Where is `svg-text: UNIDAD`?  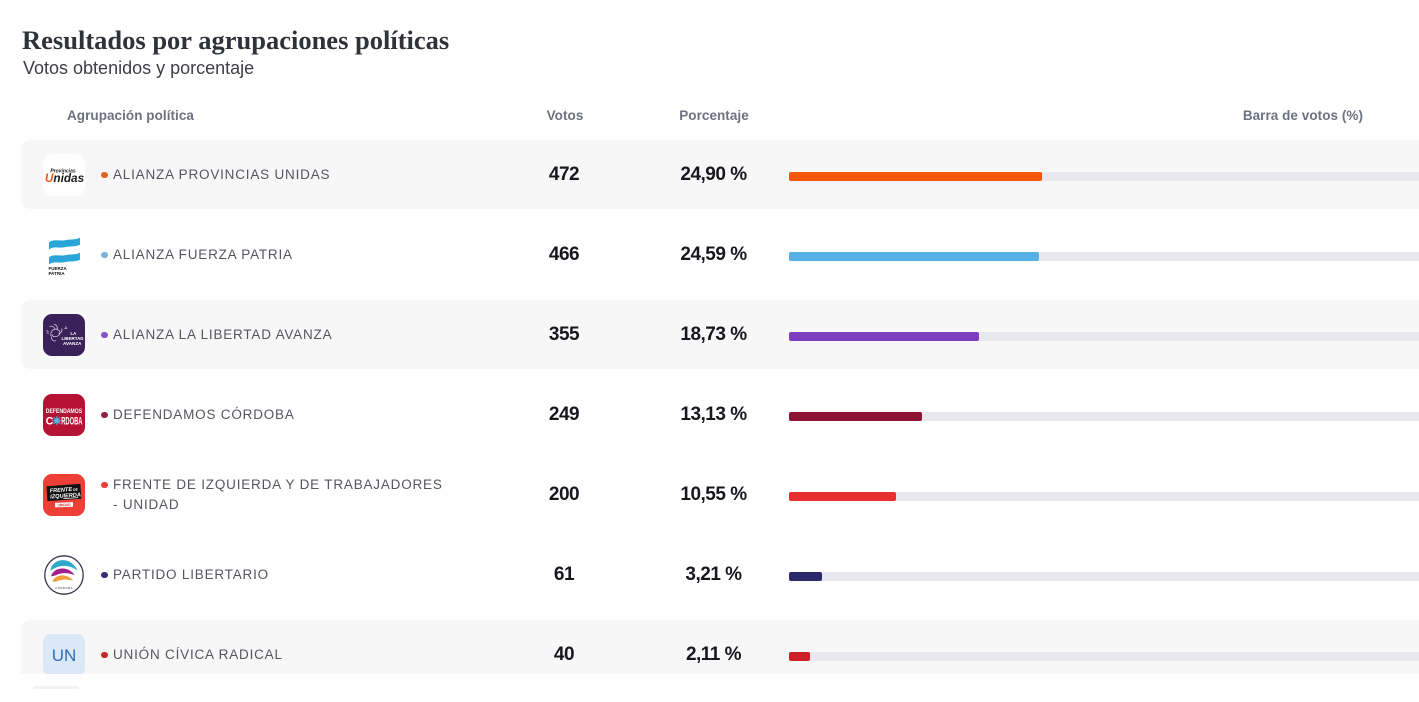 svg-text: UNIDAD is located at coordinates (64, 505).